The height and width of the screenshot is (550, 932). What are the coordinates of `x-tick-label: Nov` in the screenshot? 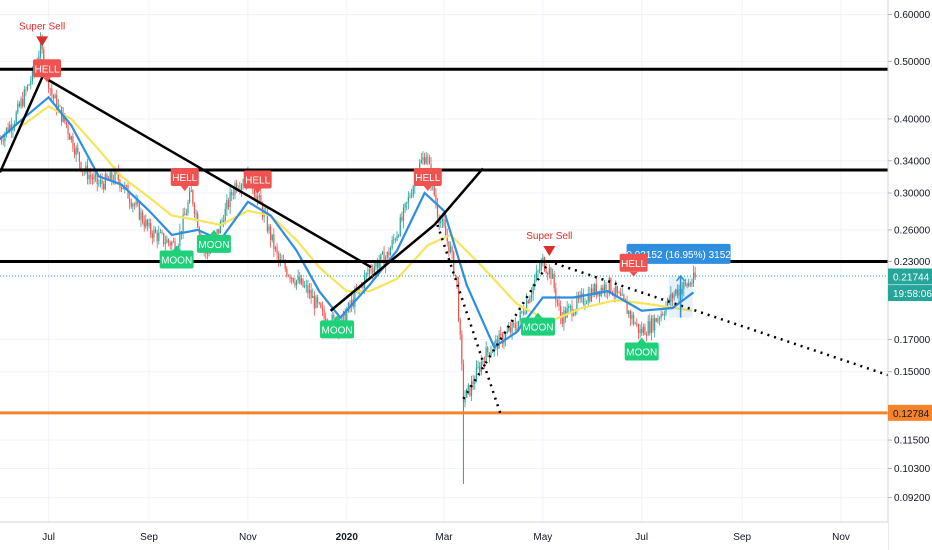 It's located at (248, 537).